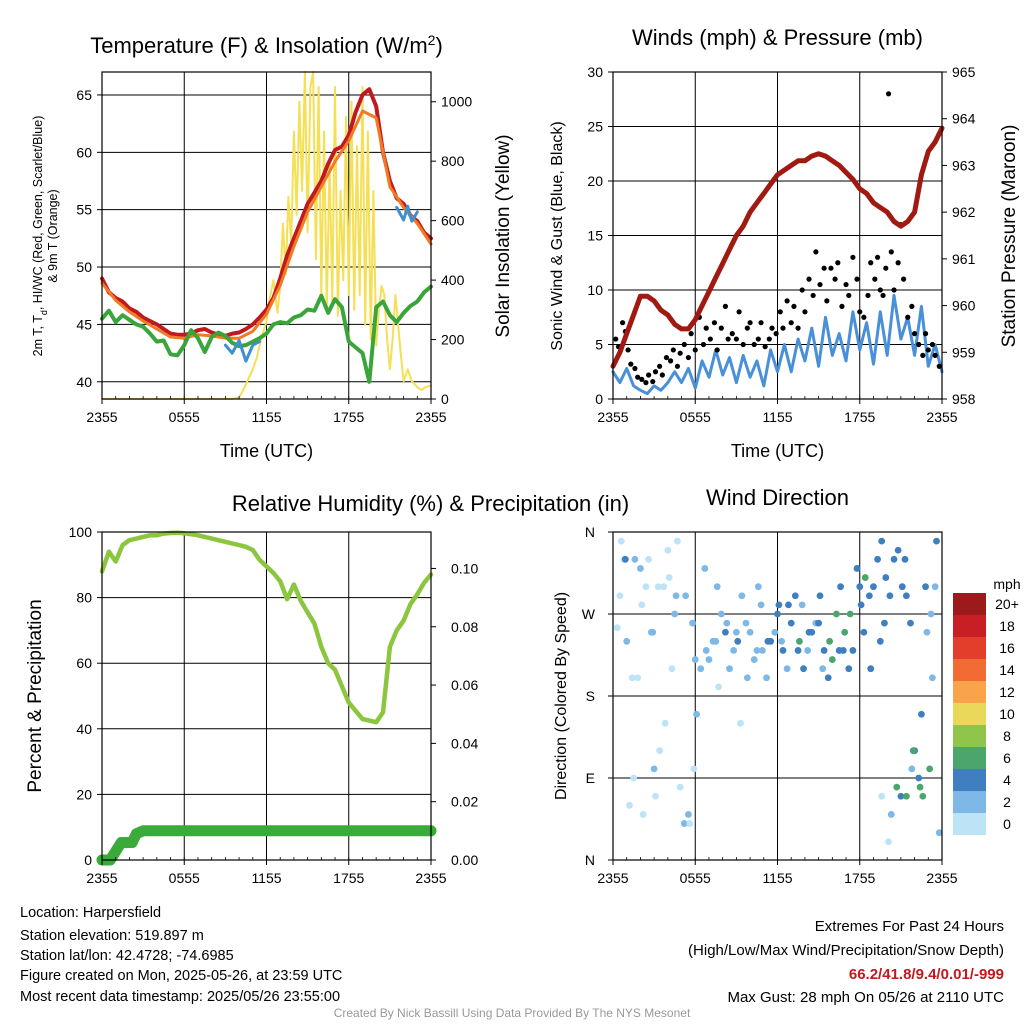  Describe the element at coordinates (964, 352) in the screenshot. I see `wind-chart-y2tick-label: 959` at that location.